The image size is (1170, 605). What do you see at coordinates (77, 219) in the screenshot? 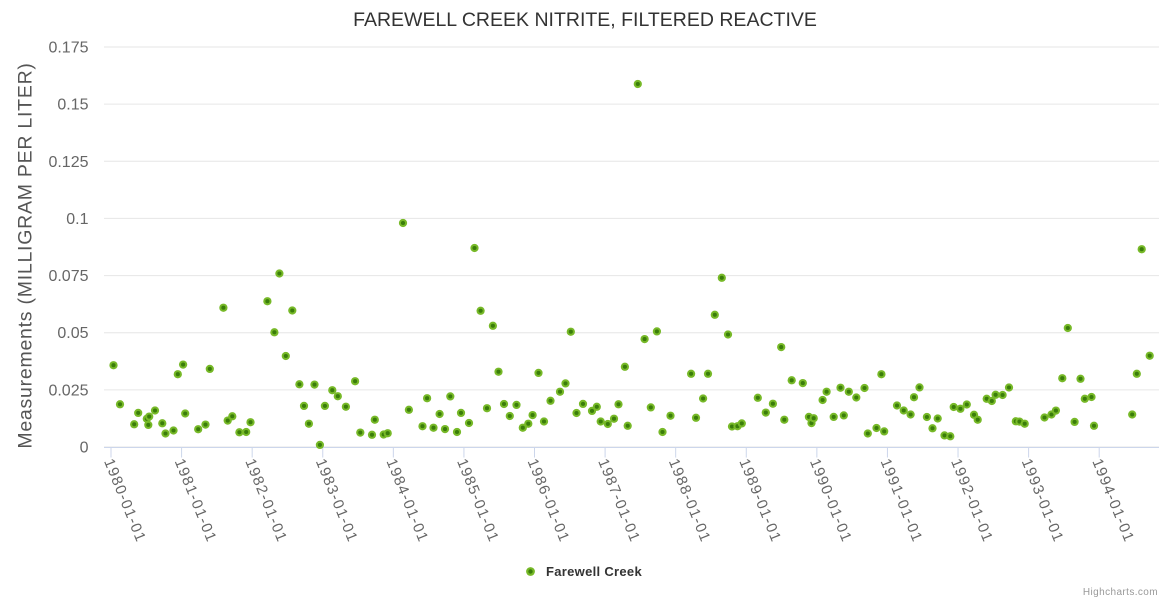
I see `svg-text: 0.1` at bounding box center [77, 219].